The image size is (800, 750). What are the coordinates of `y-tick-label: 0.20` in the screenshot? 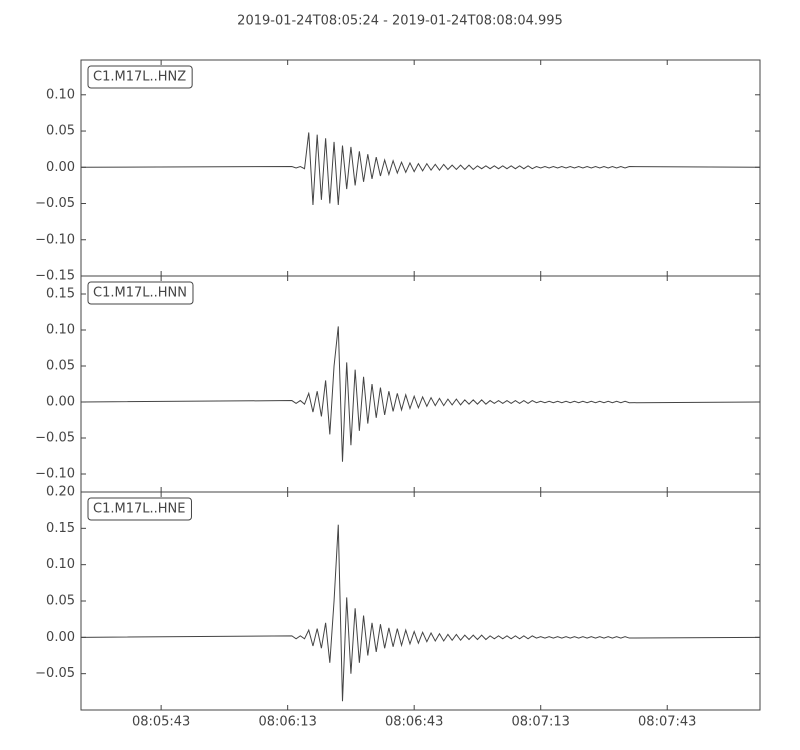 It's located at (60, 492).